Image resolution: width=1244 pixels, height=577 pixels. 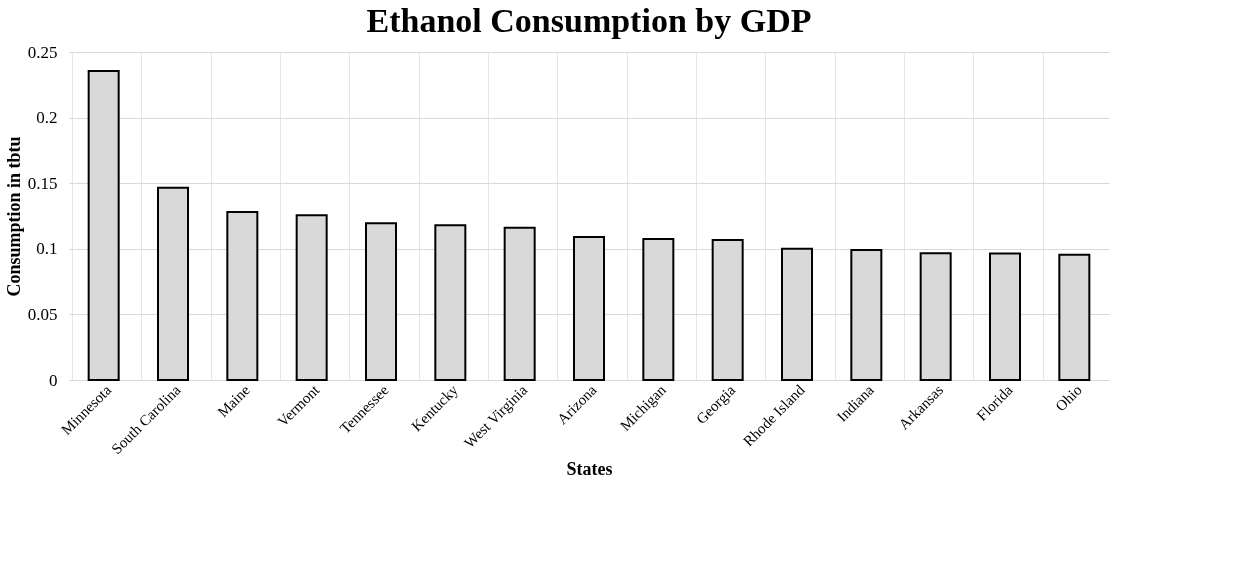 What do you see at coordinates (47, 118) in the screenshot?
I see `y-tick-label: 0.2` at bounding box center [47, 118].